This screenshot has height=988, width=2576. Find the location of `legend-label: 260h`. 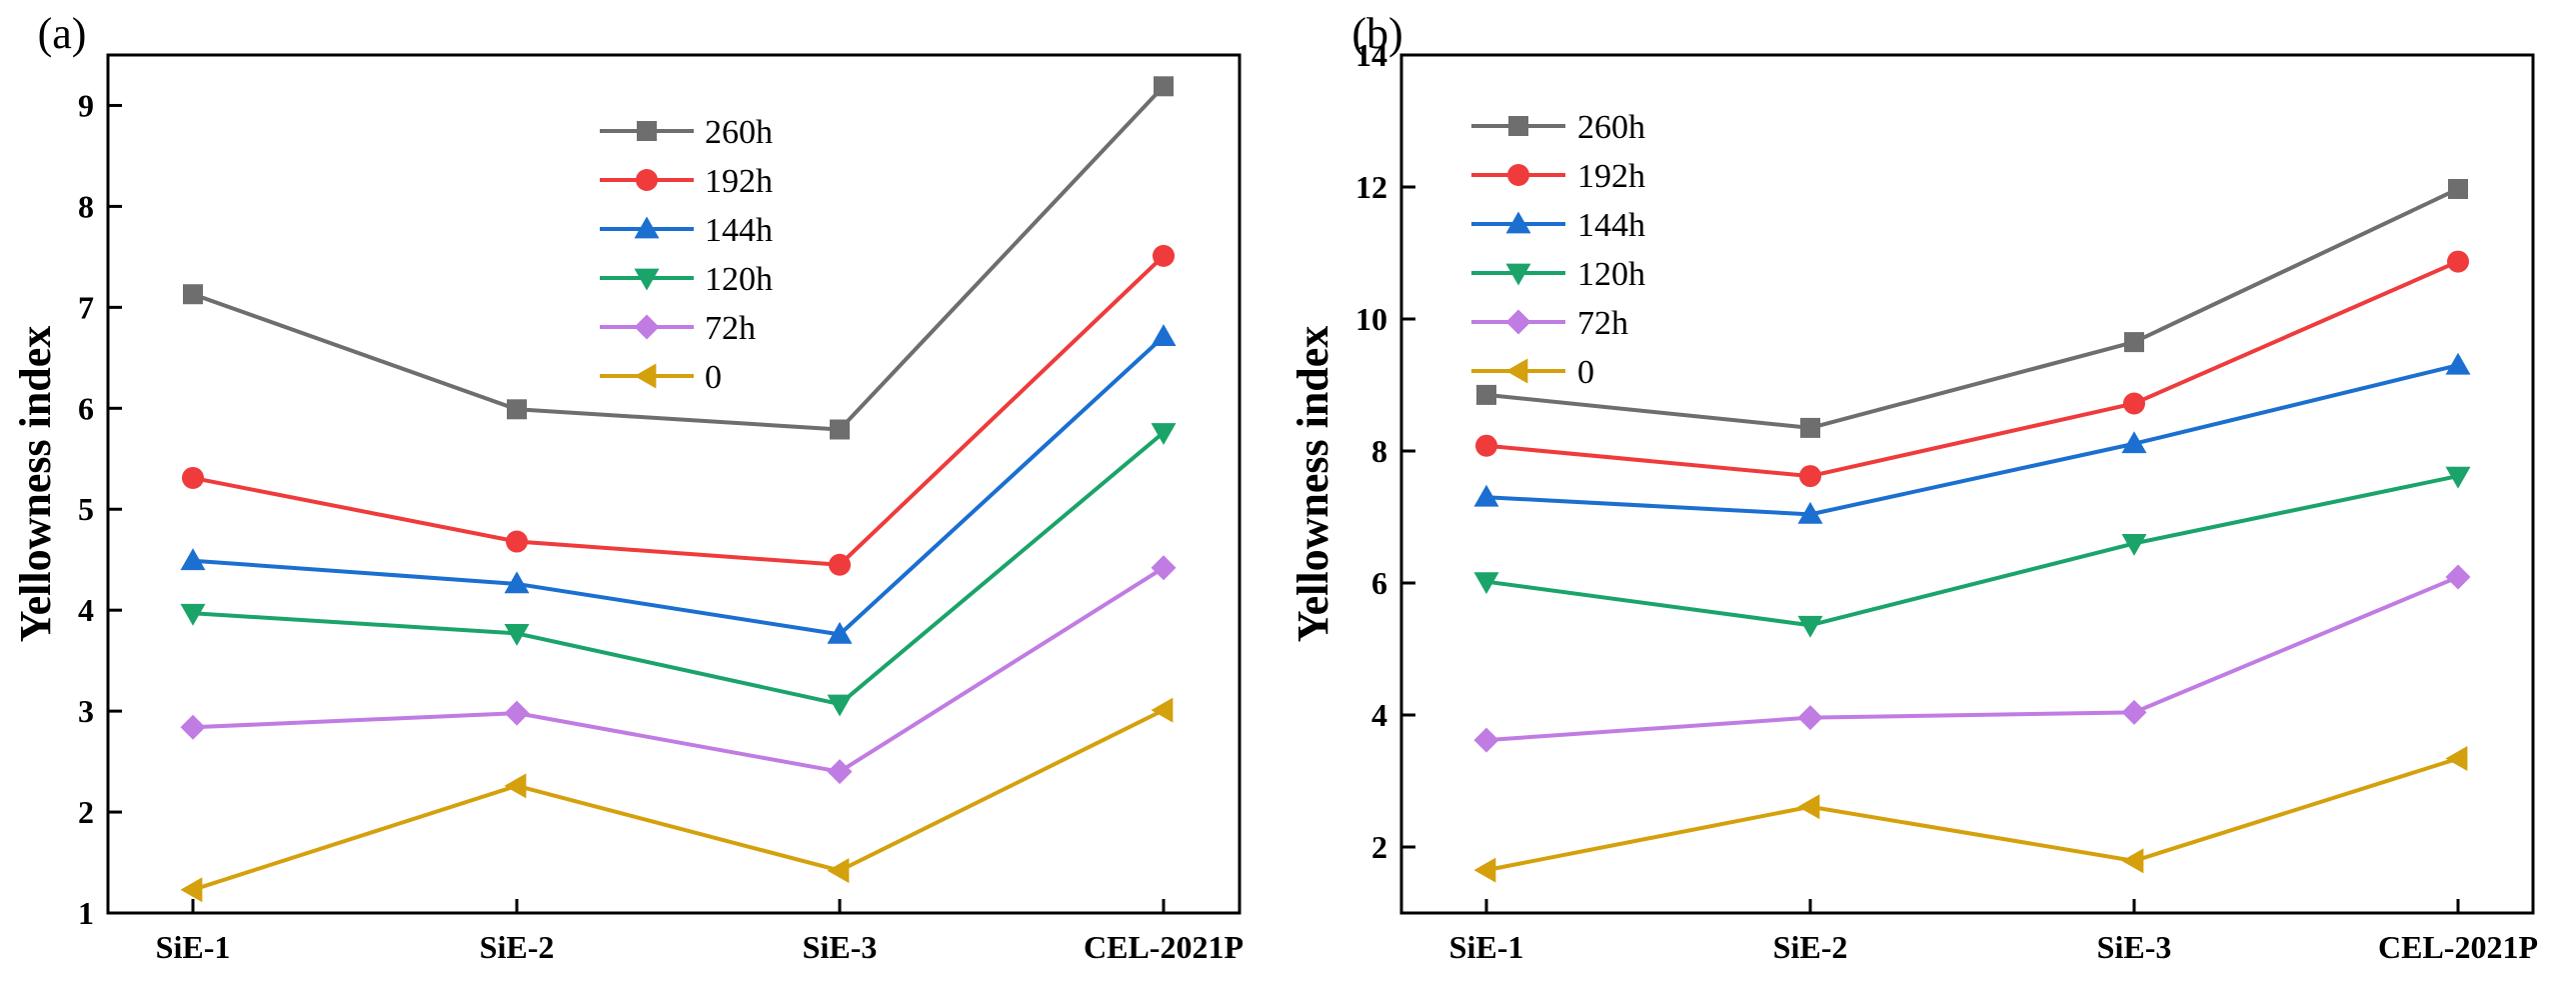

legend-label: 260h is located at coordinates (739, 132).